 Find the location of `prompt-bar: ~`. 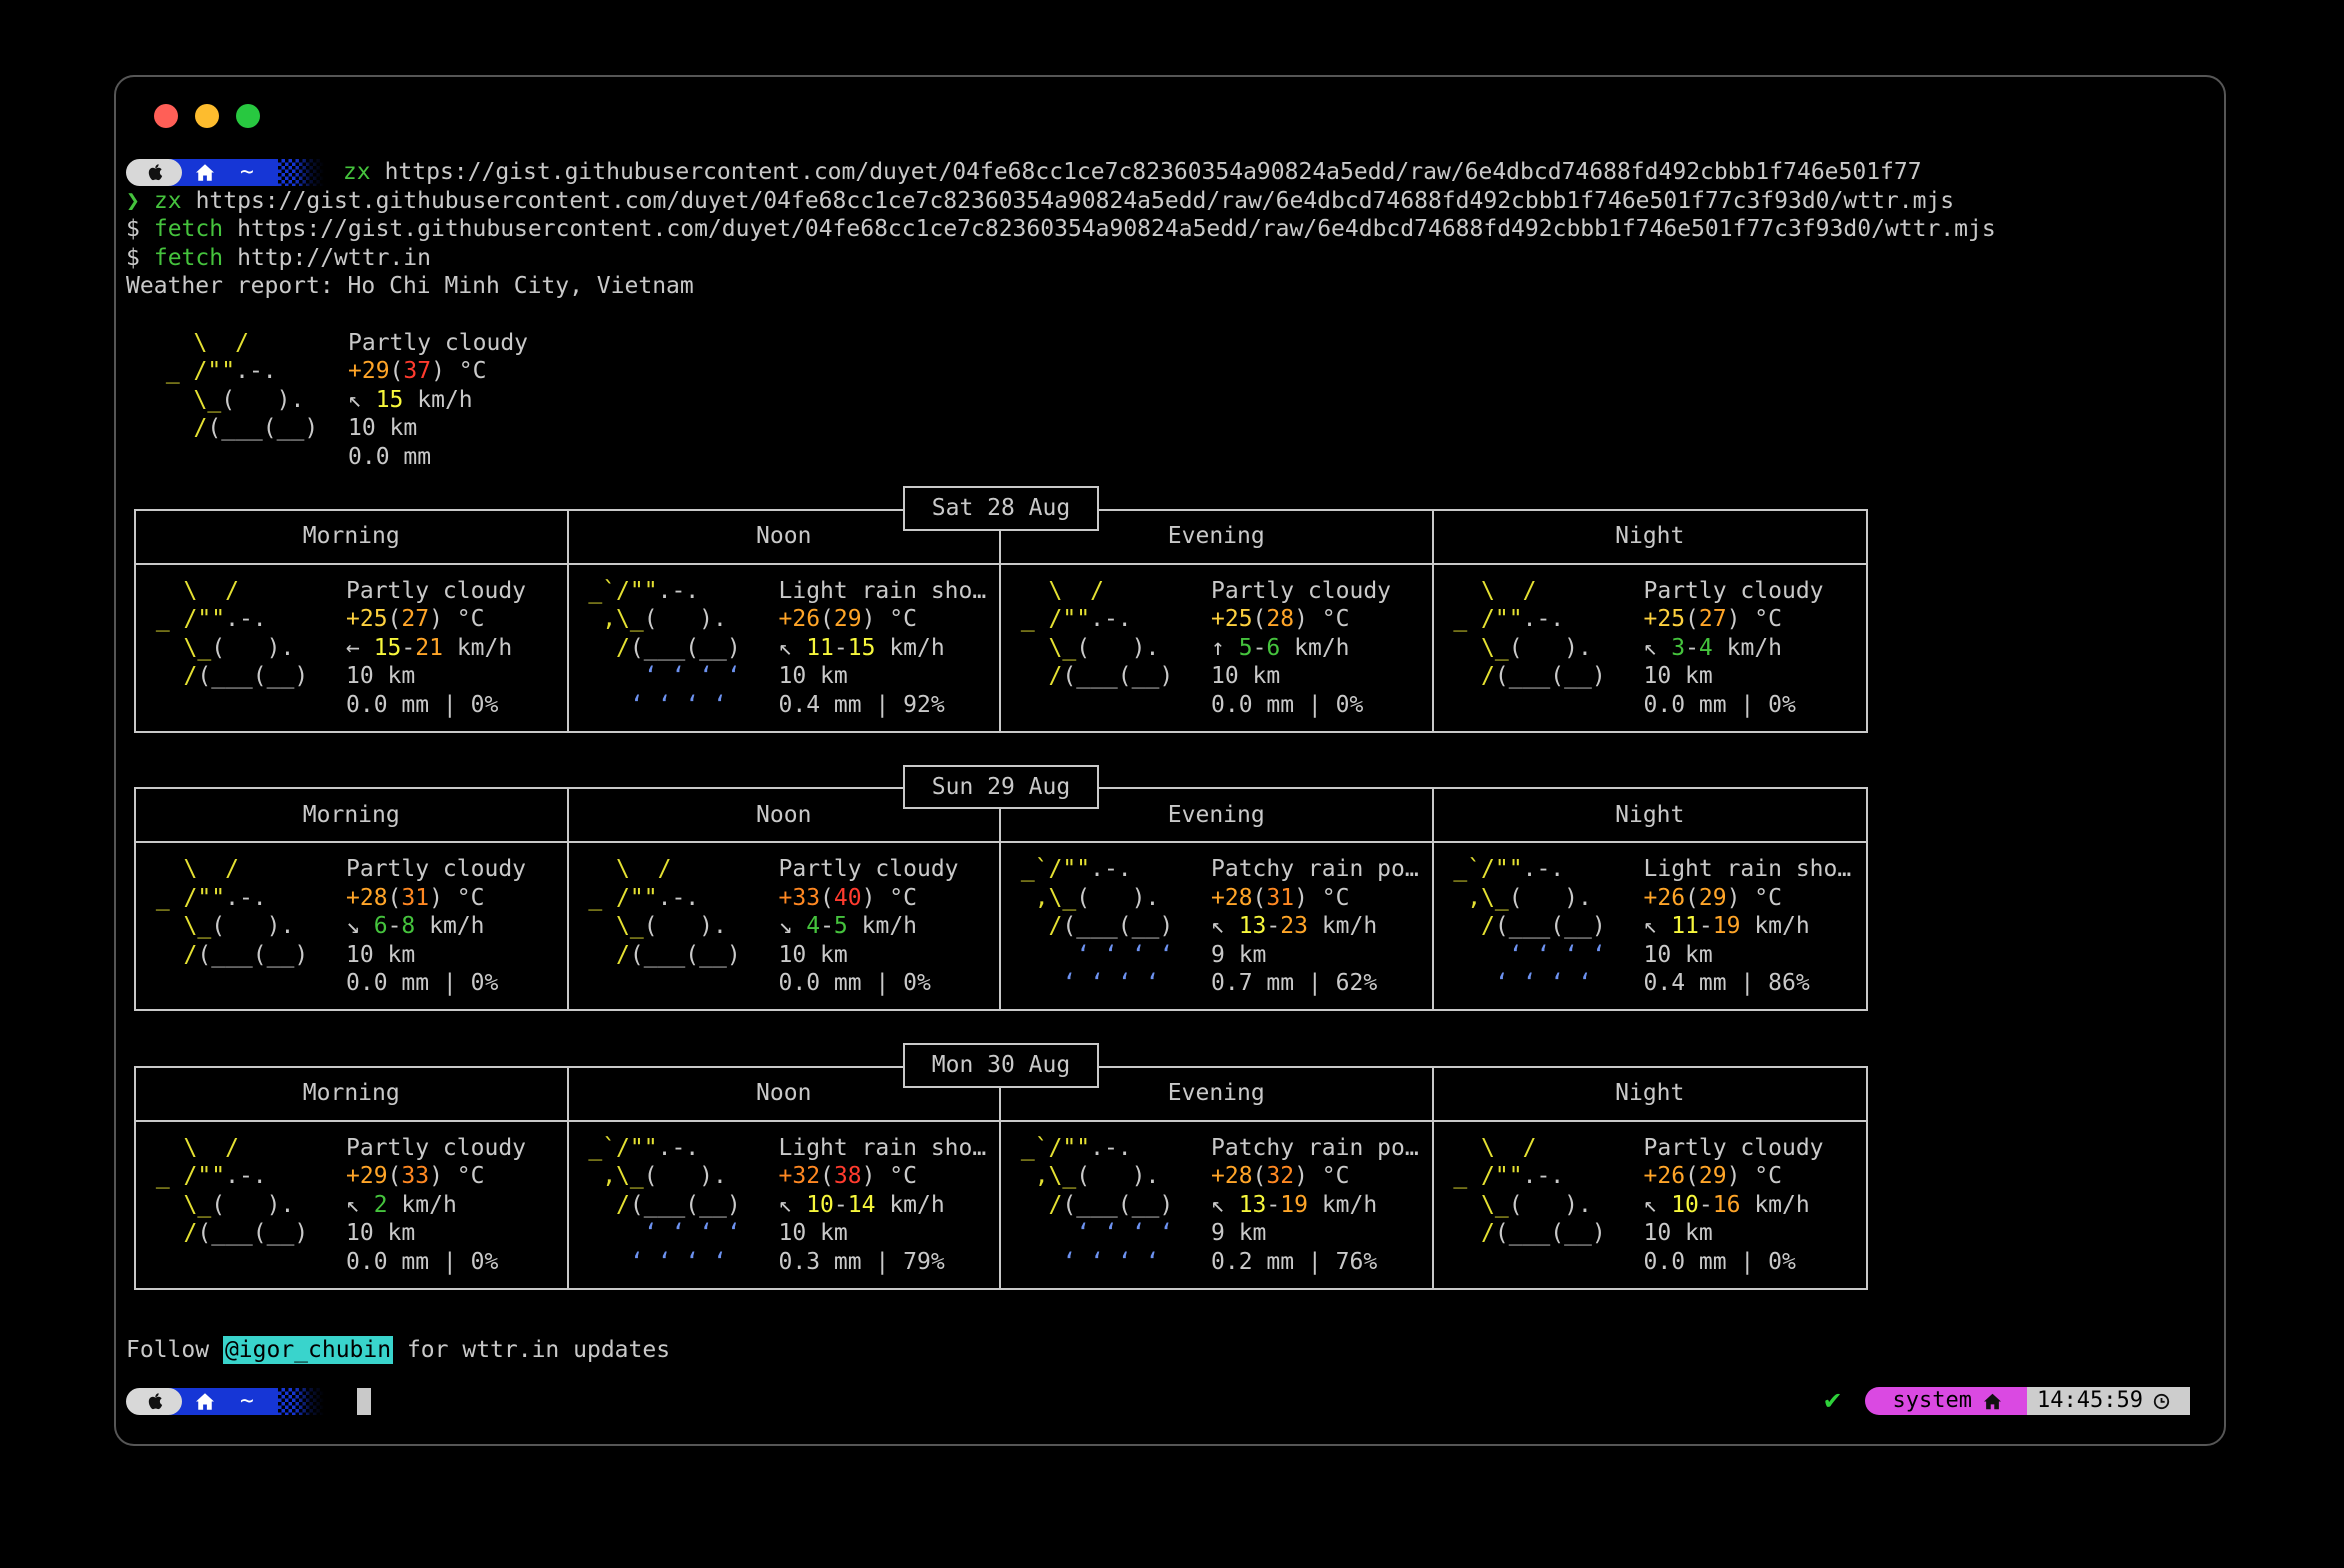

prompt-bar: ~ is located at coordinates (225, 1401).